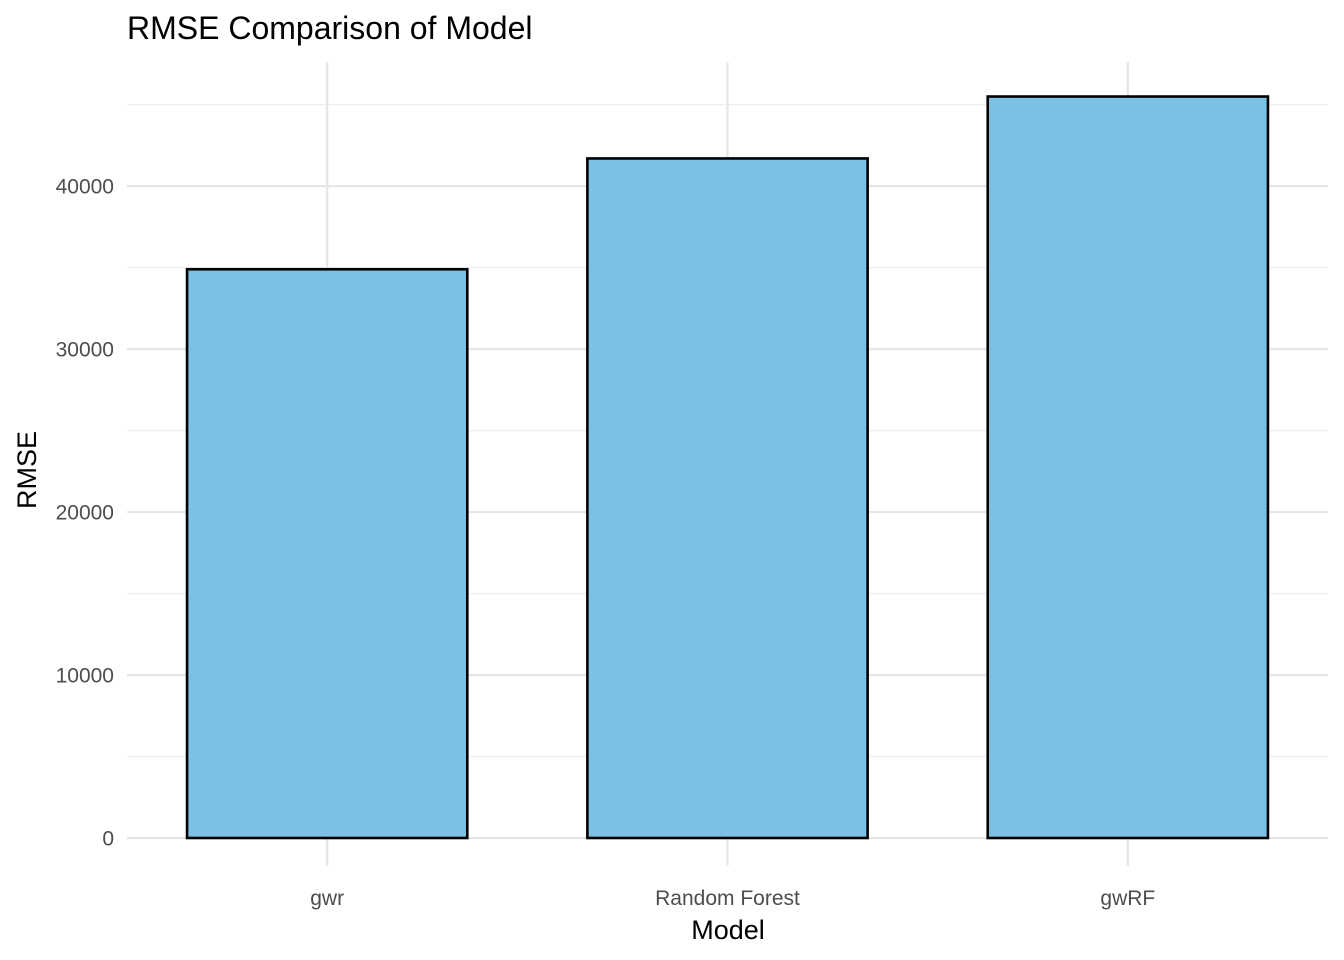 Image resolution: width=1344 pixels, height=960 pixels. I want to click on y-axis-title: RMSE, so click(27, 470).